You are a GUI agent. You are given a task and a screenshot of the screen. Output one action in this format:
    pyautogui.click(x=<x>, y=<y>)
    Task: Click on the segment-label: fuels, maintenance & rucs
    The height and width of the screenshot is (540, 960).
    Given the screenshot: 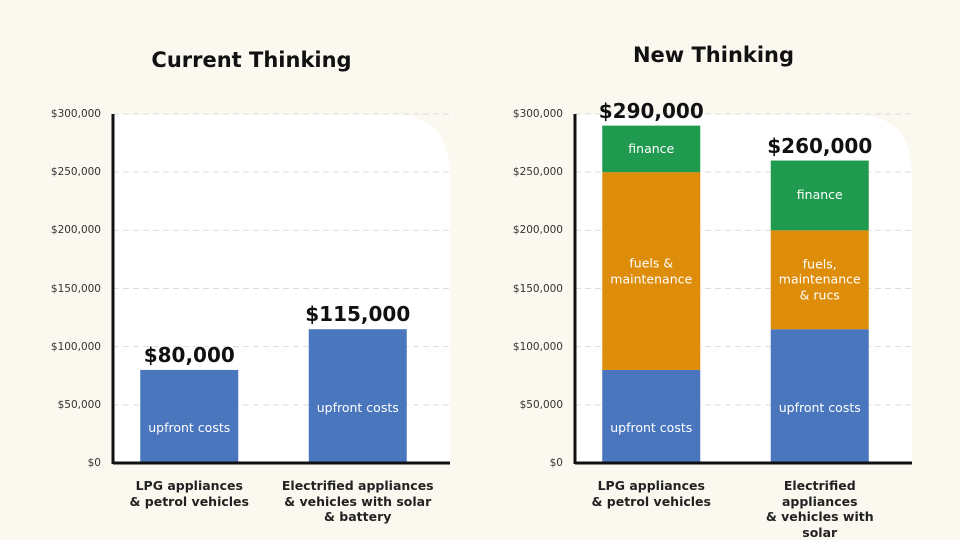 What is the action you would take?
    pyautogui.click(x=819, y=279)
    